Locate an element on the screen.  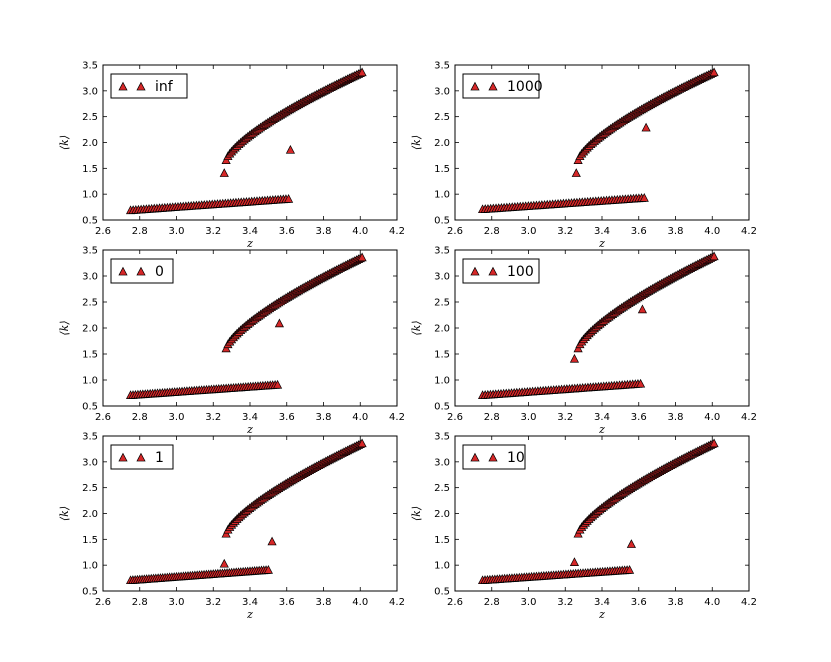
legend-label: 0 is located at coordinates (159, 272).